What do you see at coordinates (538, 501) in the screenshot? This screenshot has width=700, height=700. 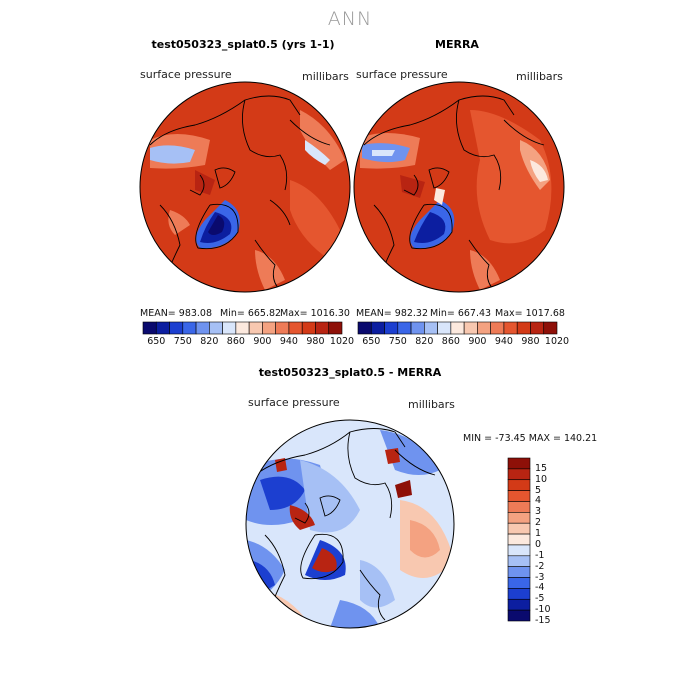 I see `diff-colorbar-tick-label: 4` at bounding box center [538, 501].